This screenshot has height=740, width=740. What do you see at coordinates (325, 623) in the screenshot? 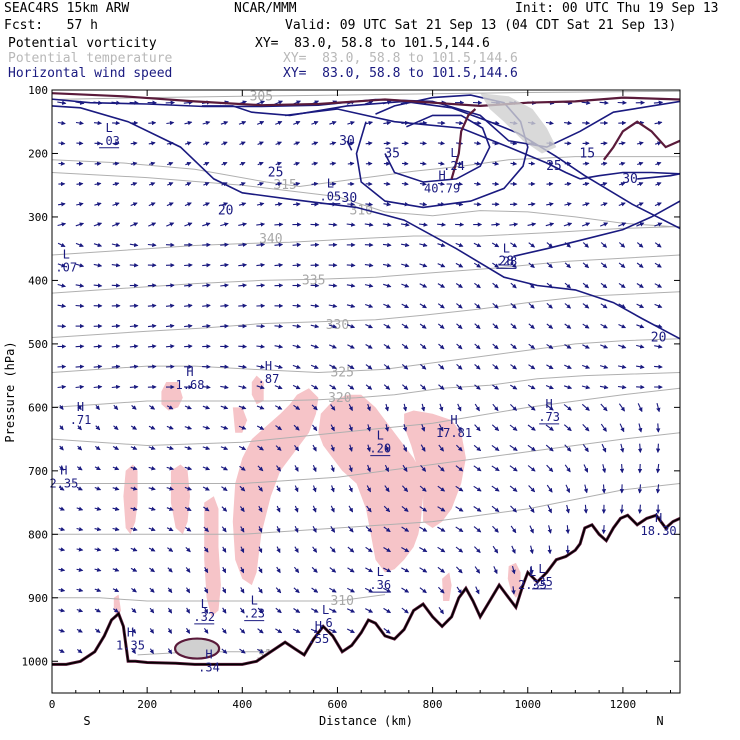
I see `extremum-value: .6` at bounding box center [325, 623].